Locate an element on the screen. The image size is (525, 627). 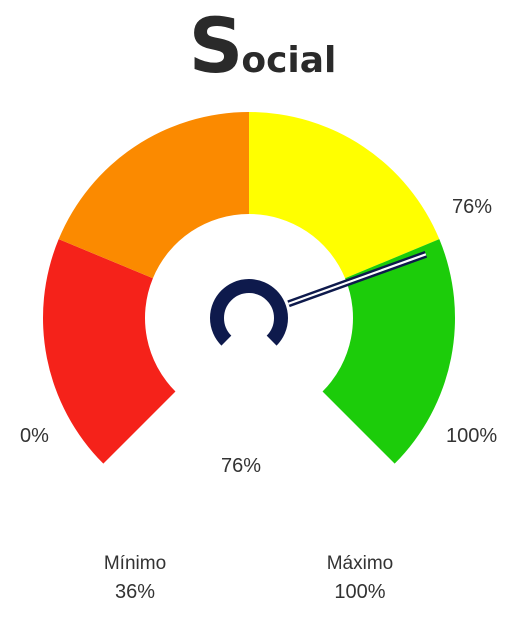
minimum-label: Mínimo is located at coordinates (135, 563).